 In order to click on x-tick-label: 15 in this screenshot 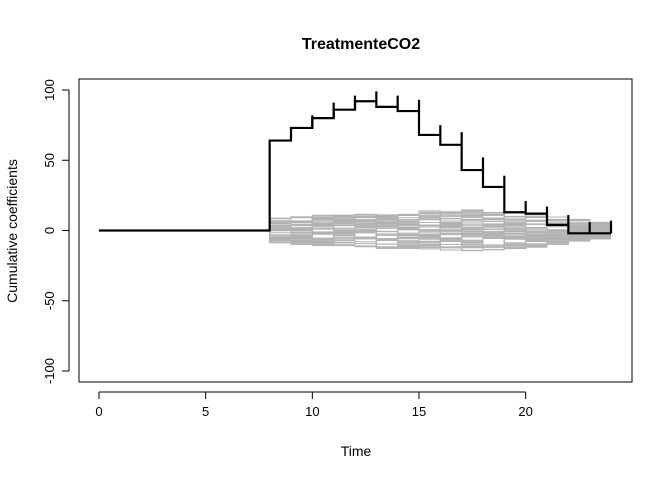, I will do `click(419, 411)`.